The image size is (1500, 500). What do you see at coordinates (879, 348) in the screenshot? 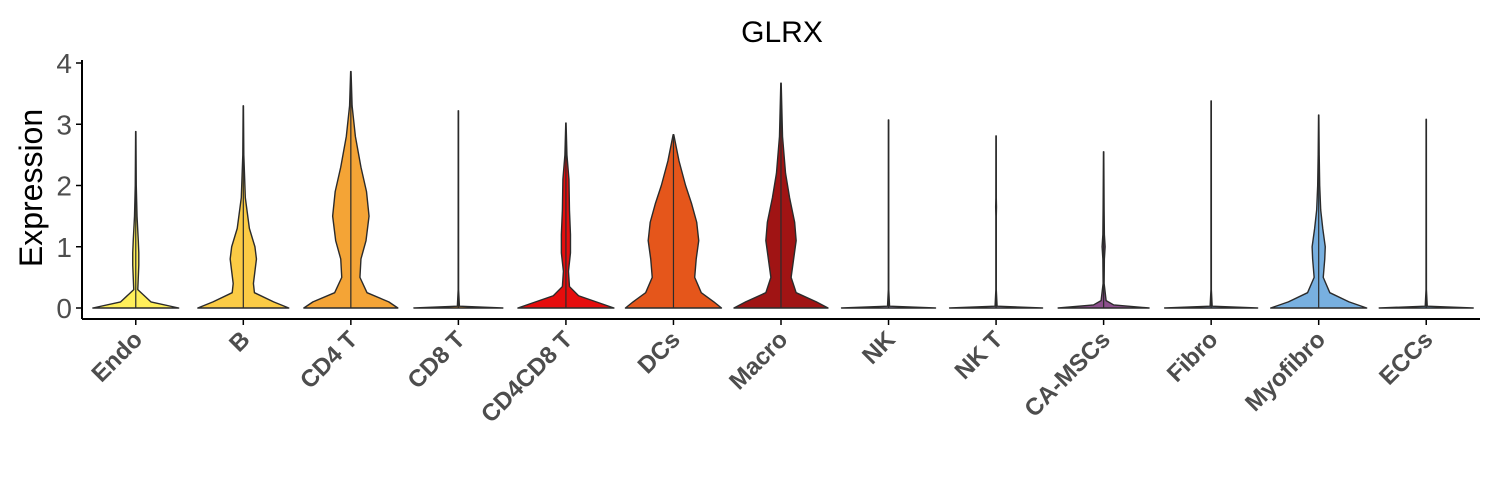
I see `x-tick-label: NK` at bounding box center [879, 348].